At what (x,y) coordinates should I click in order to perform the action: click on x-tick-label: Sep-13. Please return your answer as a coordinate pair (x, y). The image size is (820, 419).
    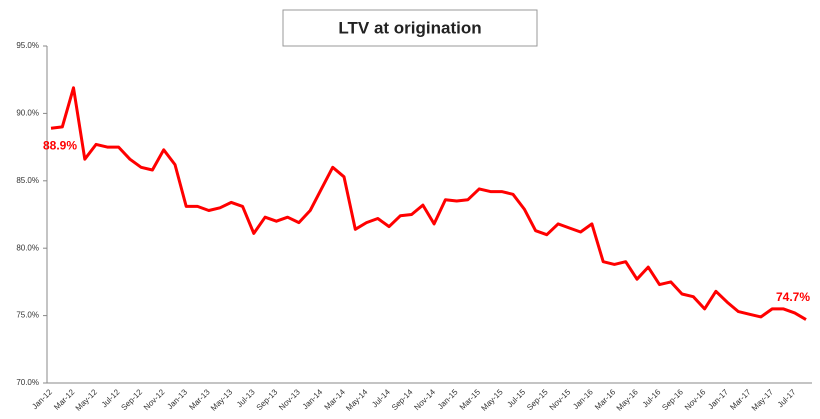
    Looking at the image, I should click on (267, 399).